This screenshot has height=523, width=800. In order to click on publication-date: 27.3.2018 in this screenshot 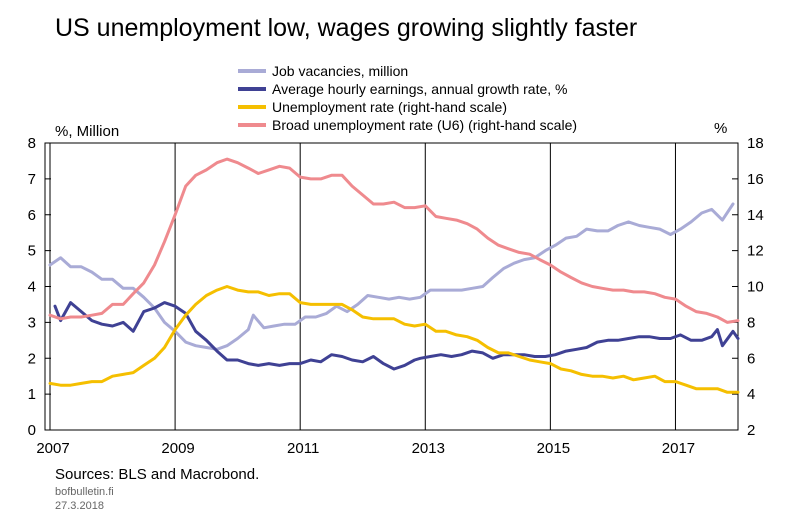, I will do `click(79, 506)`.